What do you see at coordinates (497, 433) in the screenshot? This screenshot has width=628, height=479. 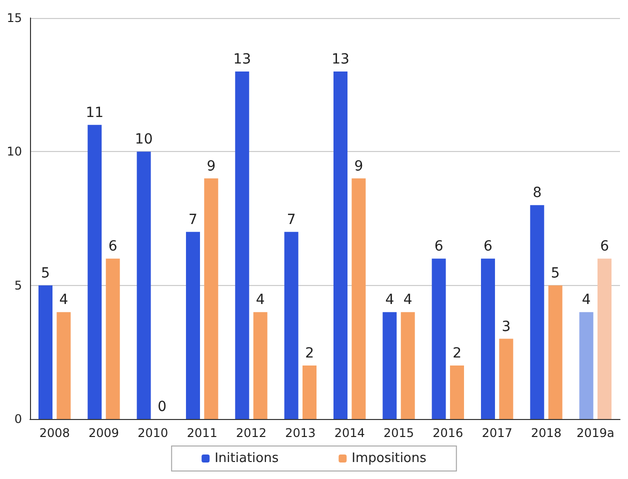 I see `x-tick-label: 2017` at bounding box center [497, 433].